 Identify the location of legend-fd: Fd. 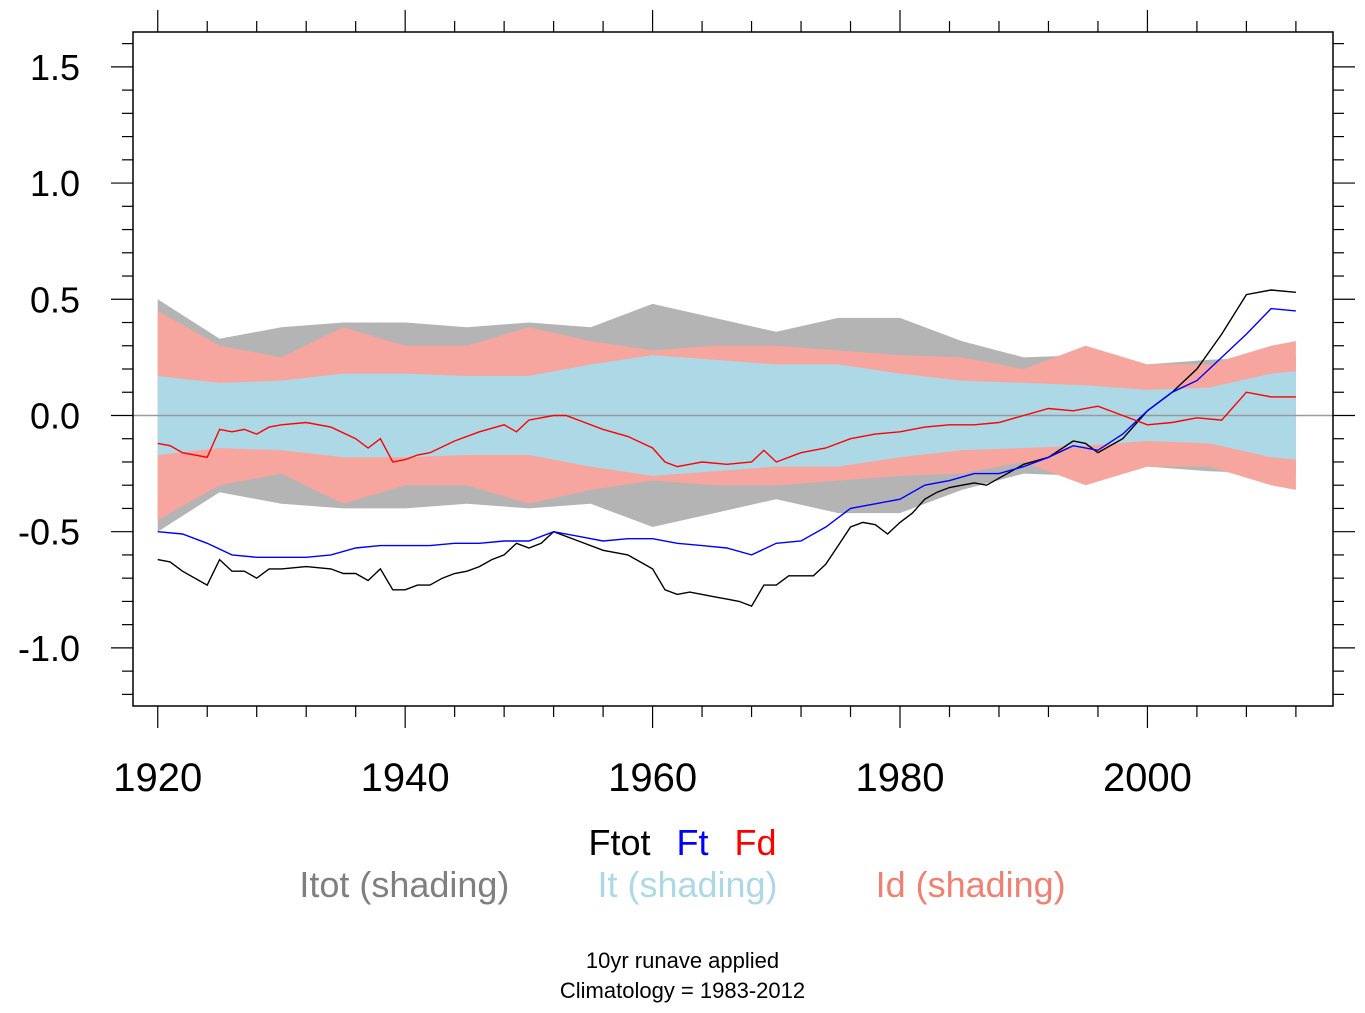
(755, 842).